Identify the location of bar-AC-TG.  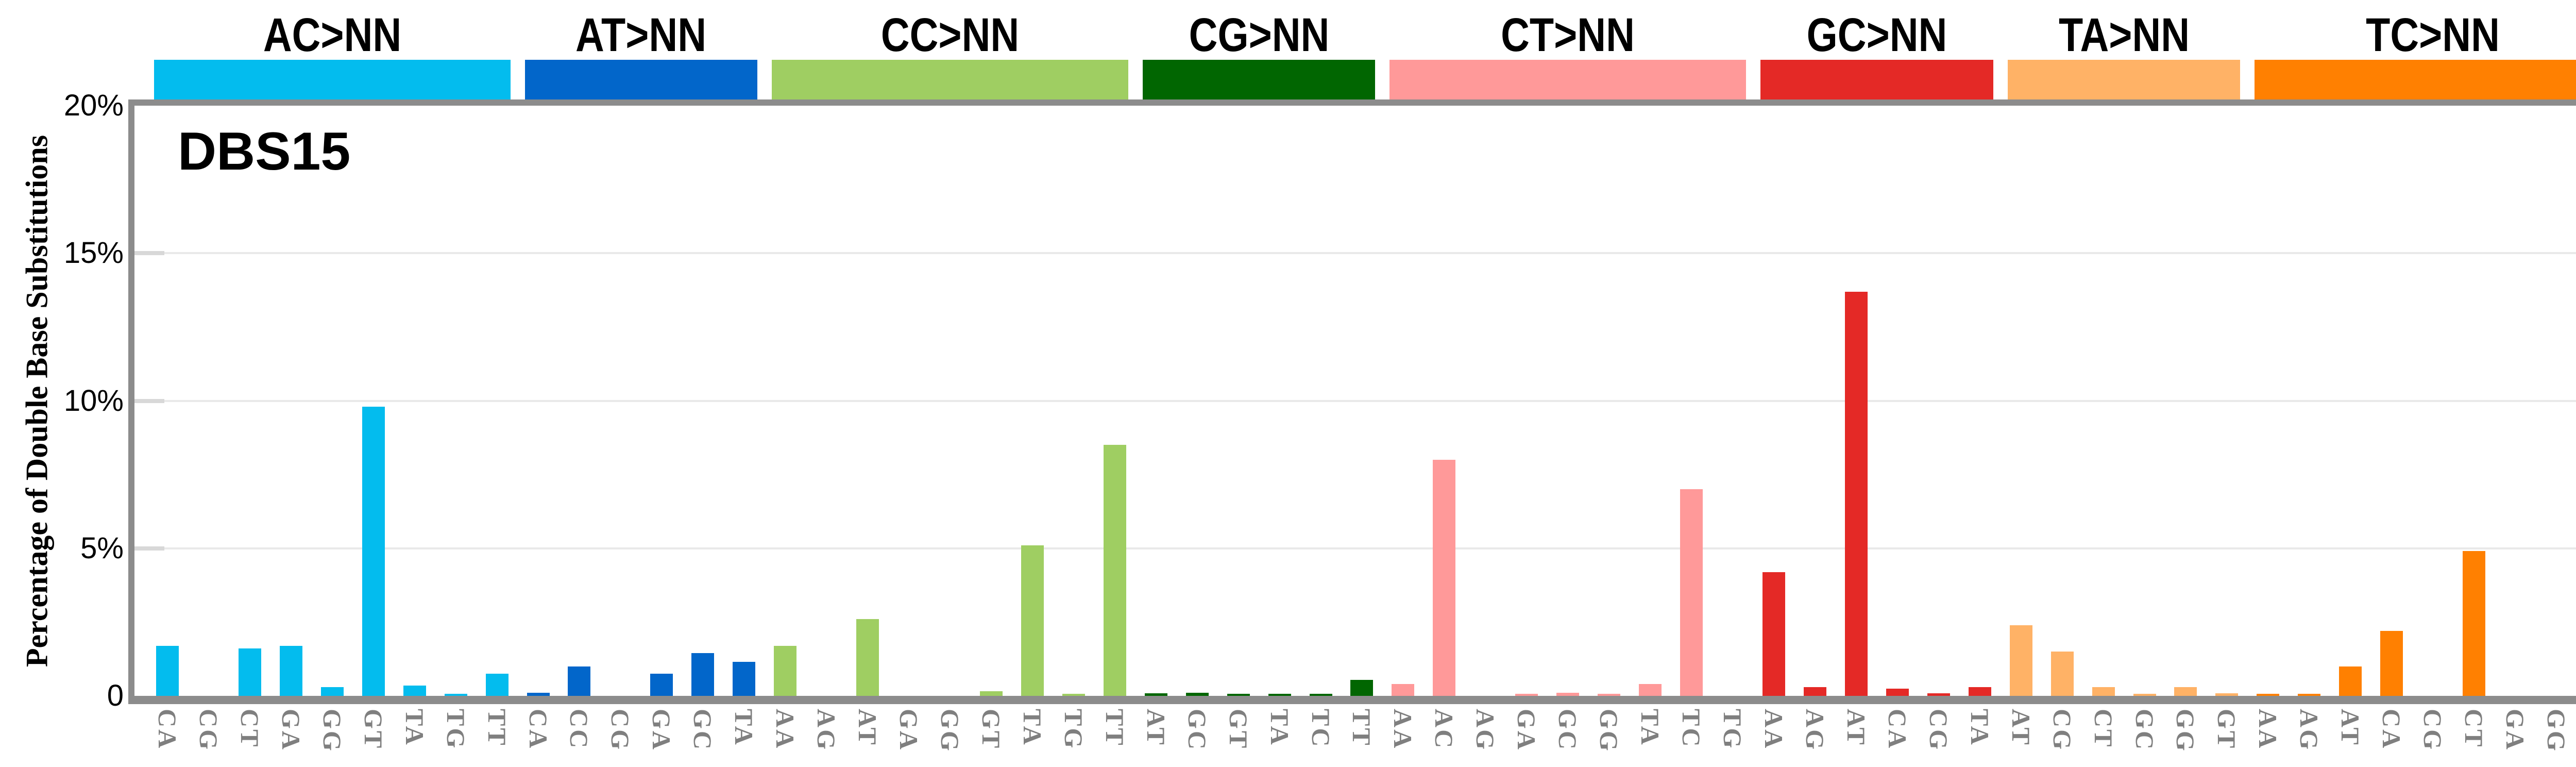
(455, 695).